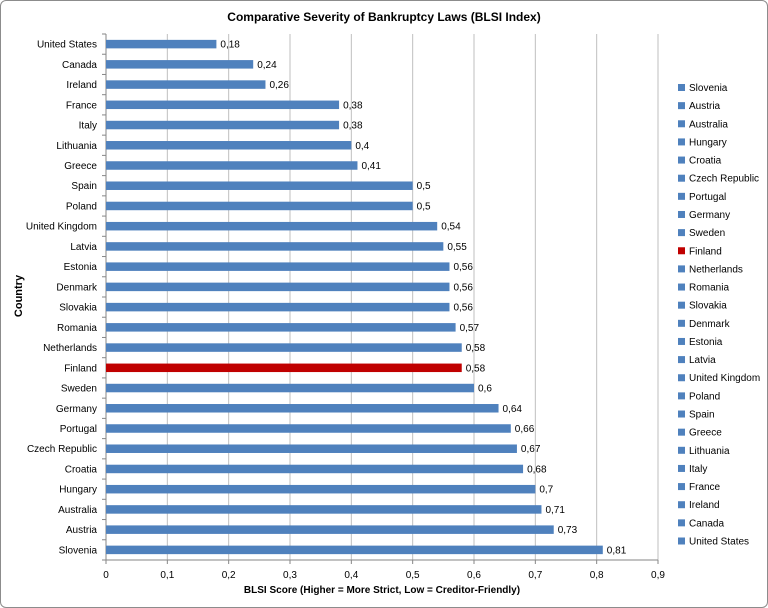 The width and height of the screenshot is (768, 608). I want to click on legend-entry: France, so click(705, 487).